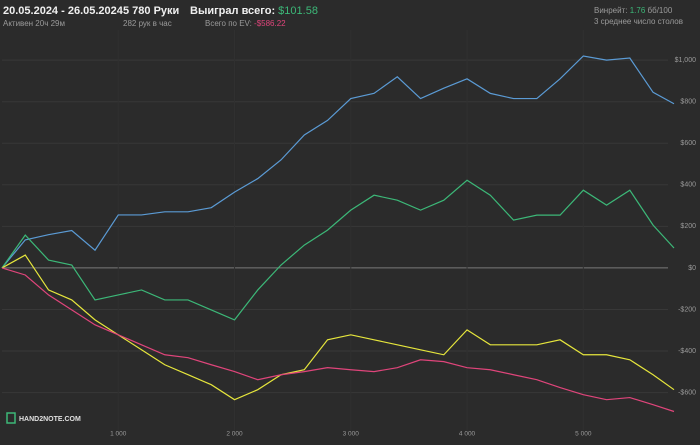 This screenshot has height=445, width=700. Describe the element at coordinates (610, 10) in the screenshot. I see `winrate-label: Винрейт:` at that location.